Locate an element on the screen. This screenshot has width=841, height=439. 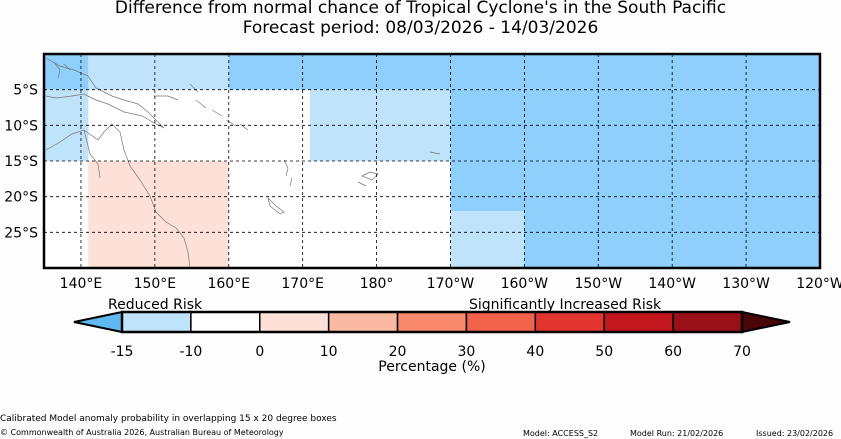
reduced-risk-label: Reduced Risk is located at coordinates (155, 305).